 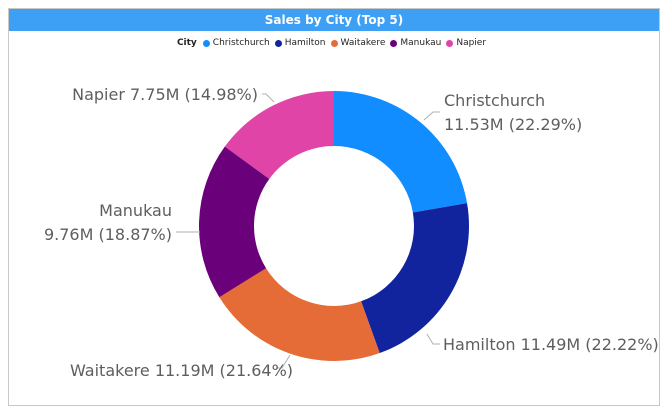 I want to click on data-label-manukau-value: 9.76M (18.87%), so click(x=108, y=234).